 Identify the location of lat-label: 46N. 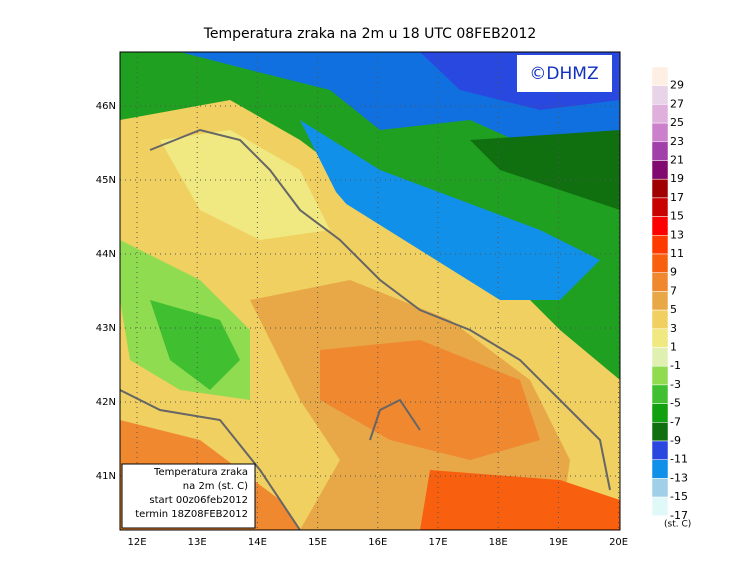
(106, 106).